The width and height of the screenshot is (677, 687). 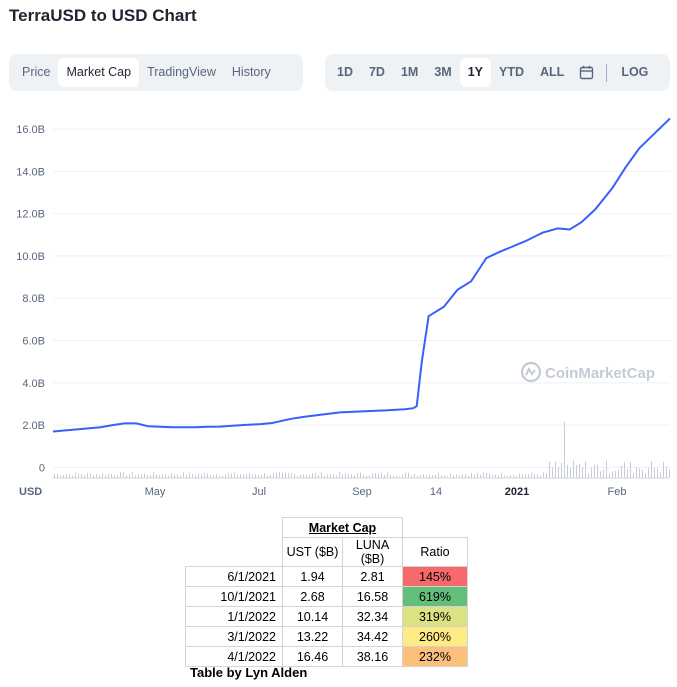 What do you see at coordinates (372, 552) in the screenshot?
I see `column-header-luna: LUNA ($B)` at bounding box center [372, 552].